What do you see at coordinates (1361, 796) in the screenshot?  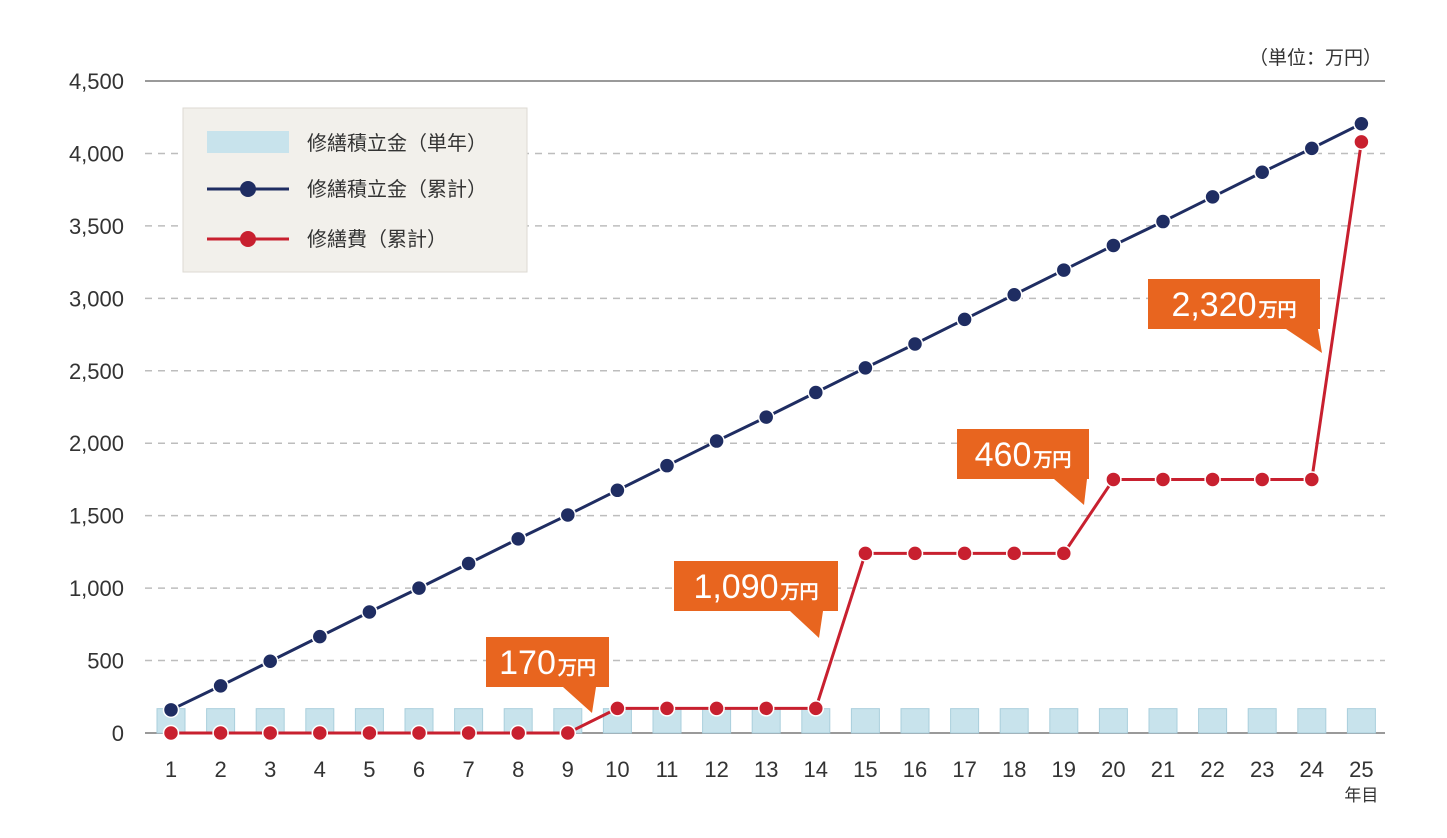 I see `x-axis-suffix-label: 年目` at bounding box center [1361, 796].